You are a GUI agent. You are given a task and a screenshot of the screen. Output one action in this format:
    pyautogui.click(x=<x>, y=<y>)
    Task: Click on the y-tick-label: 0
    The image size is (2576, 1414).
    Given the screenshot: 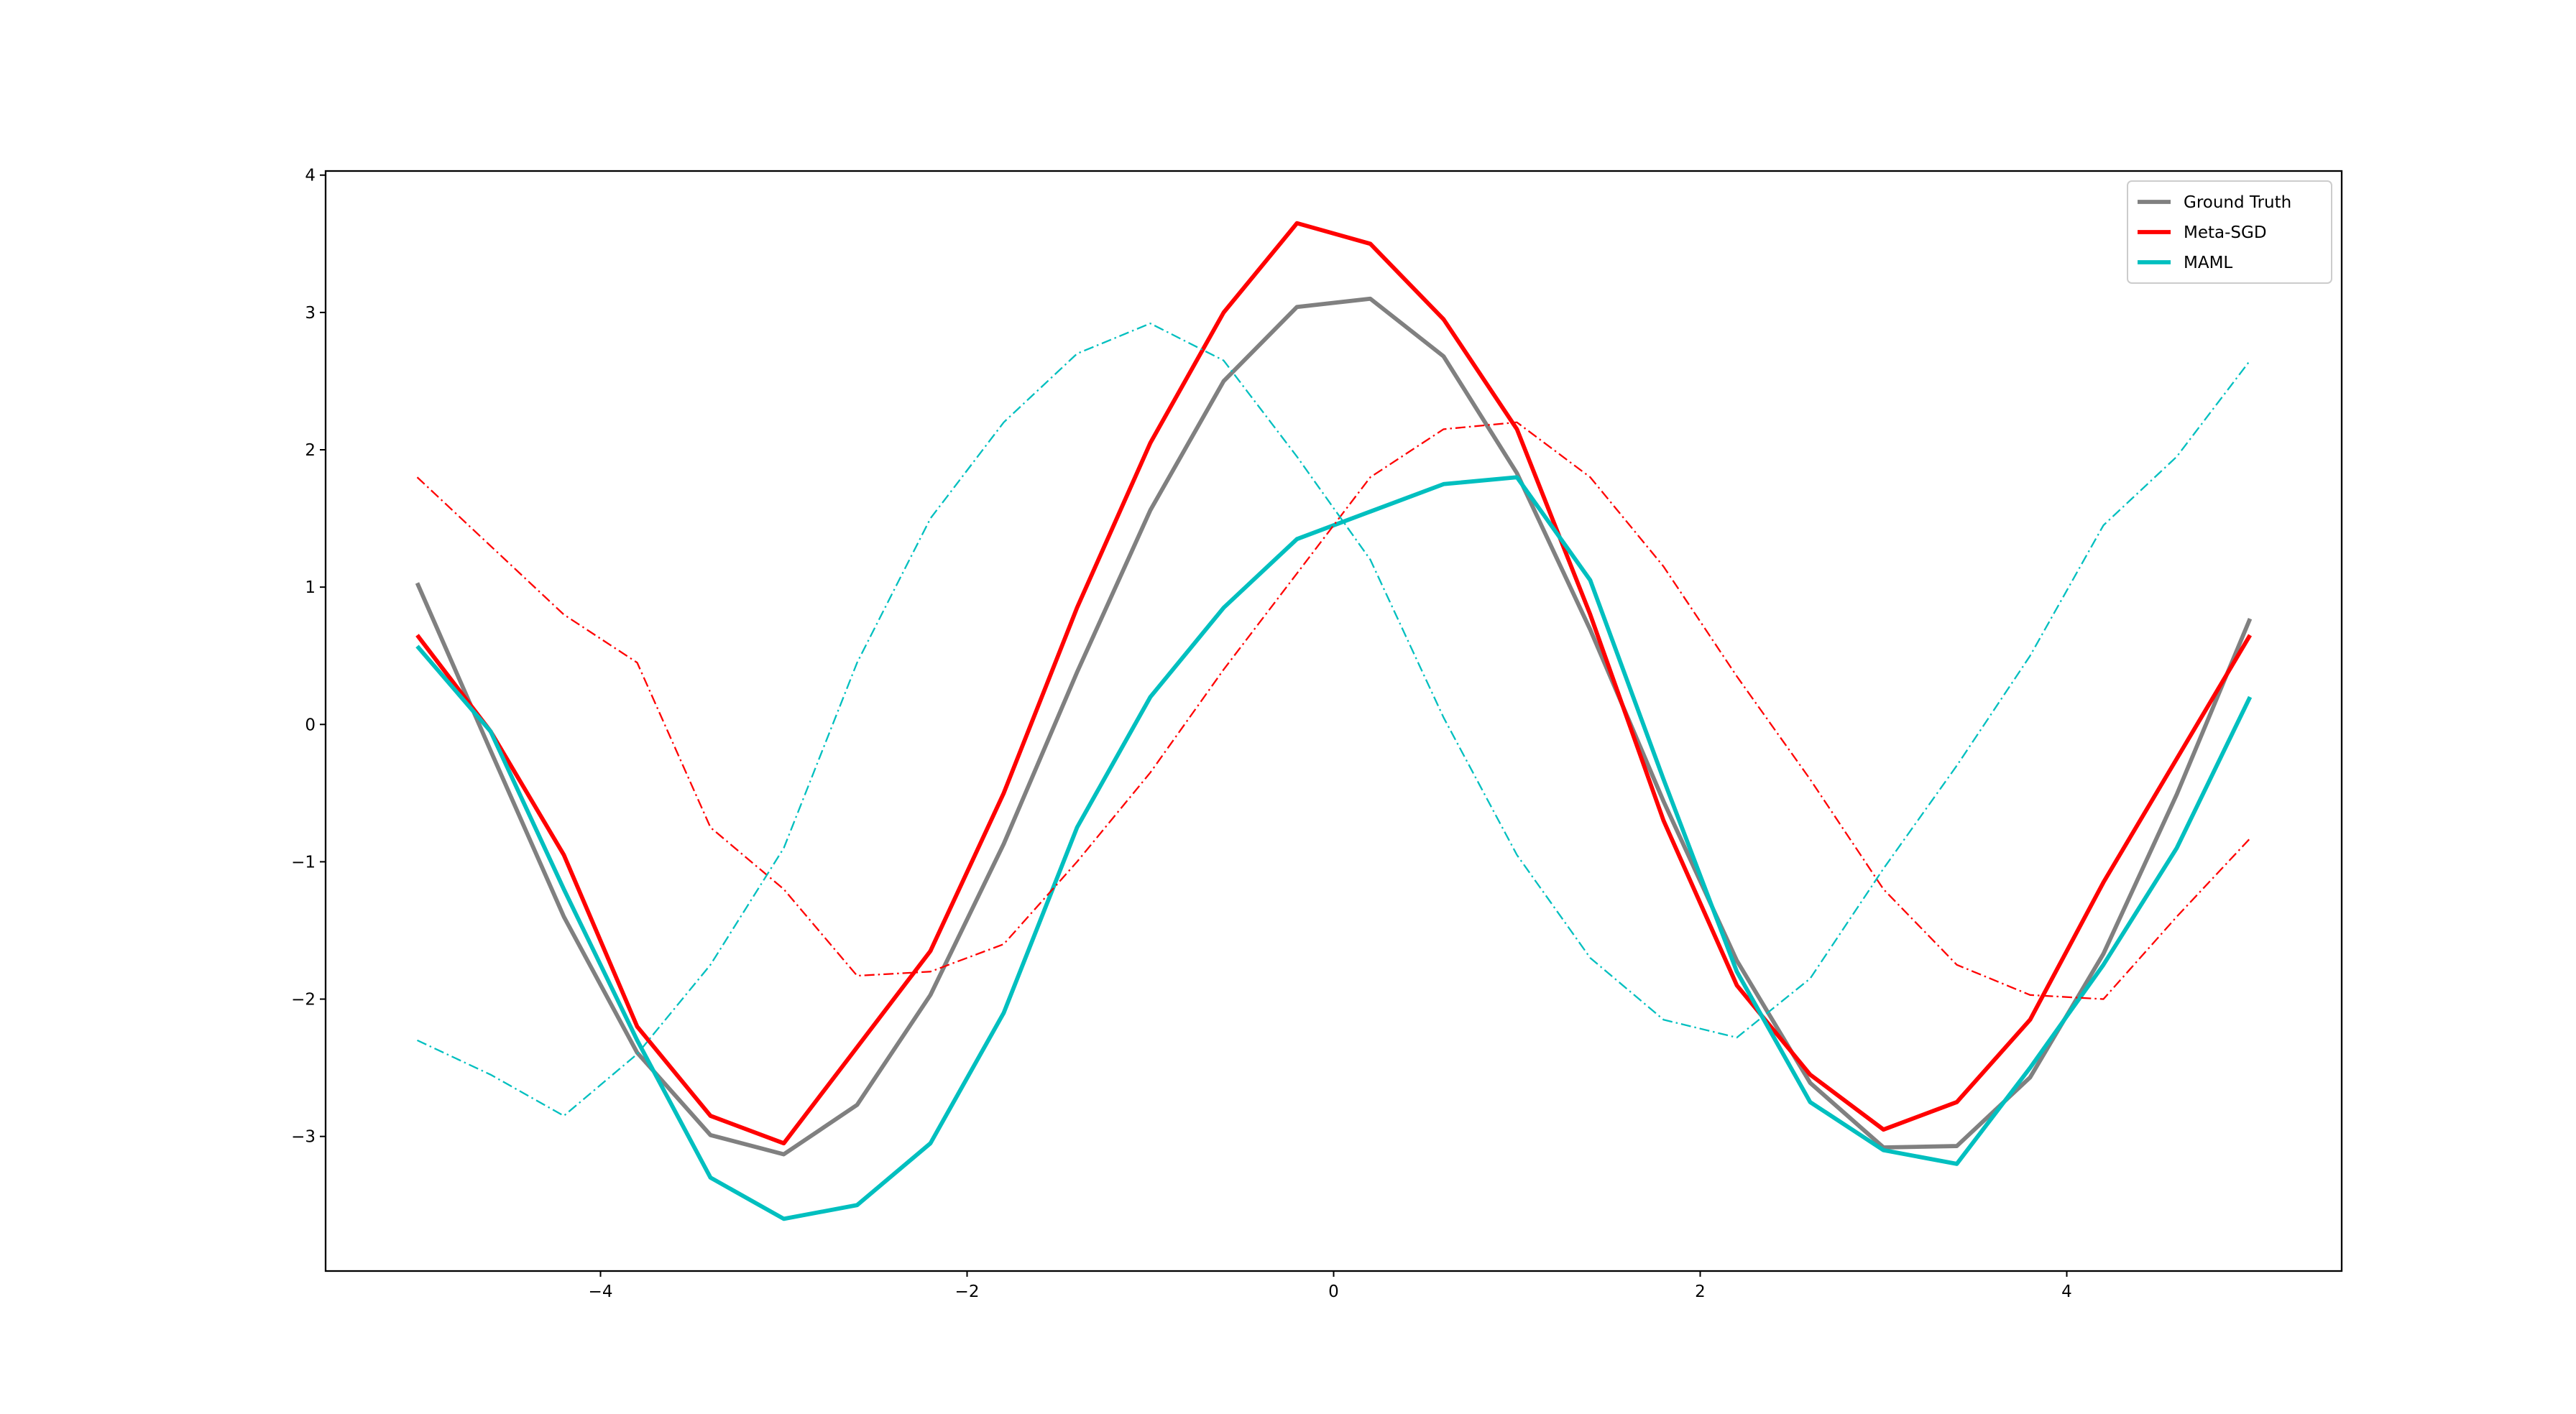 What is the action you would take?
    pyautogui.click(x=310, y=725)
    